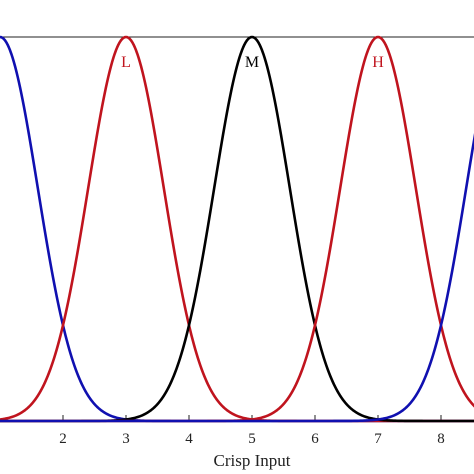 The height and width of the screenshot is (474, 474). I want to click on curve-label-m: M, so click(252, 62).